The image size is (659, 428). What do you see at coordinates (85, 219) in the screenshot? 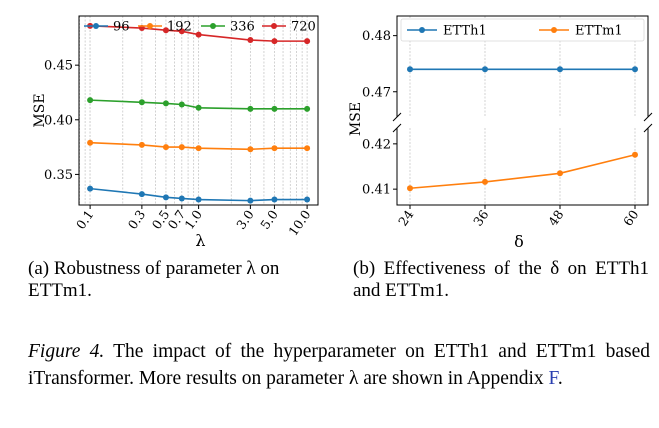
I see `x-tick-label-0: 0.1` at bounding box center [85, 219].